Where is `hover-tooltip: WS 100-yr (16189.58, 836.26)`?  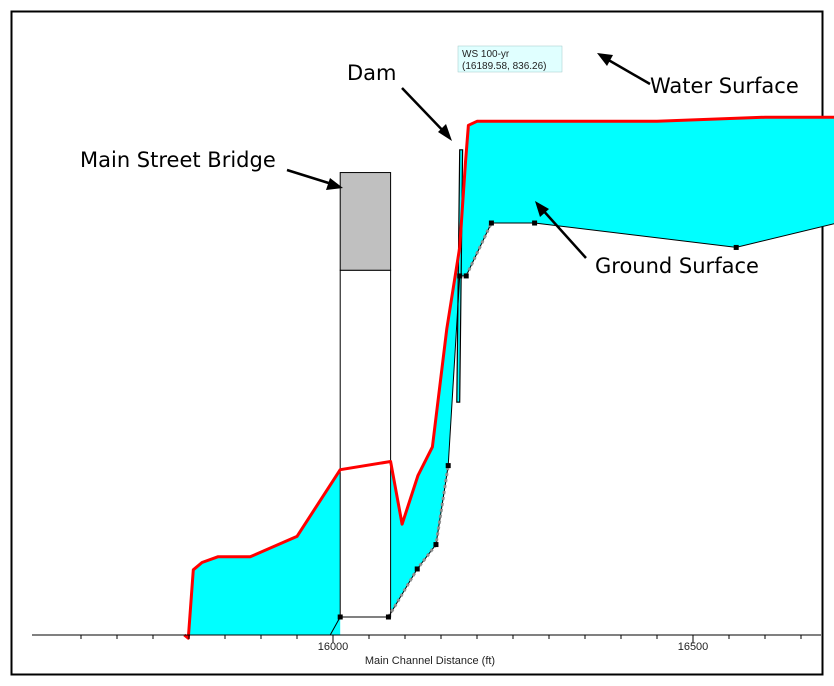 hover-tooltip: WS 100-yr (16189.58, 836.26) is located at coordinates (510, 59).